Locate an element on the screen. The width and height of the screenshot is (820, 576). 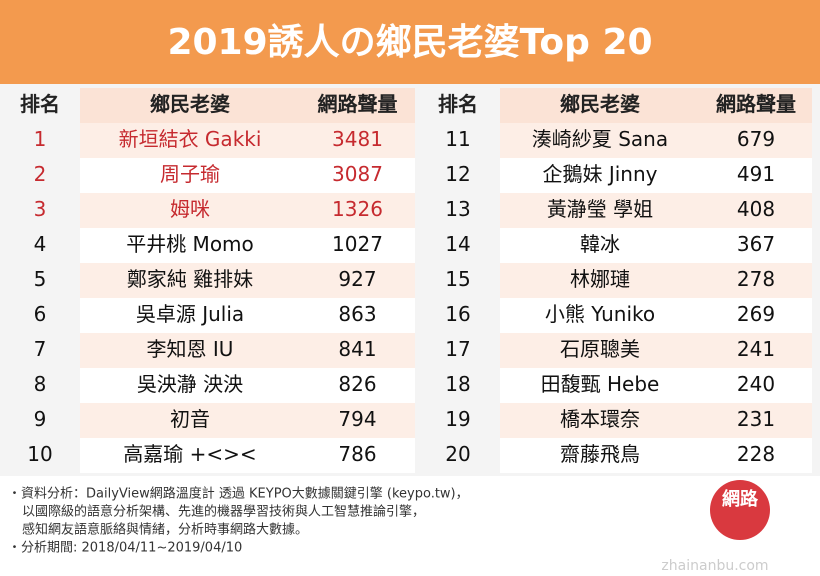
cell: 278 is located at coordinates (756, 279).